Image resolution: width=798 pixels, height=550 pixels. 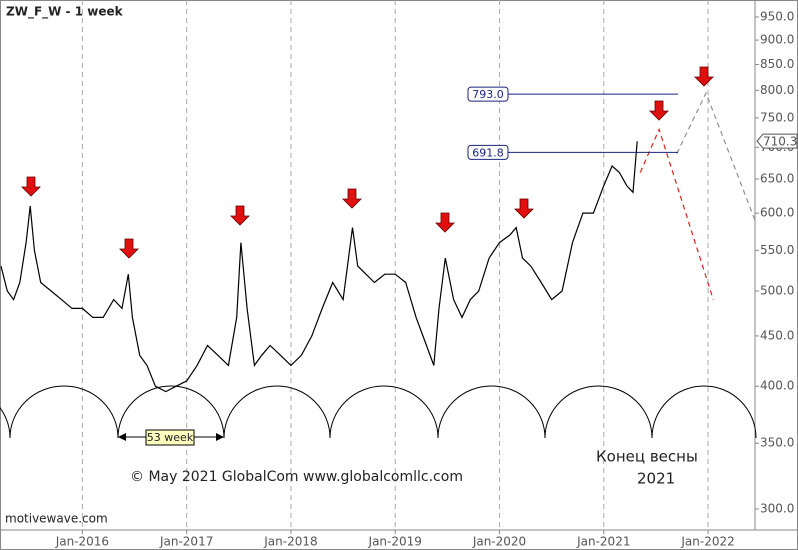 I want to click on x-tick-label: Jan-2020, so click(x=499, y=542).